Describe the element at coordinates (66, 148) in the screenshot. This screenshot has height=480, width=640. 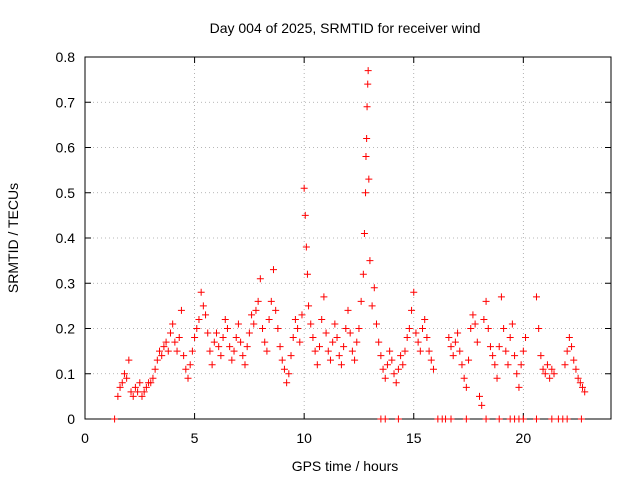
I see `y-tick-label: 0.6` at that location.